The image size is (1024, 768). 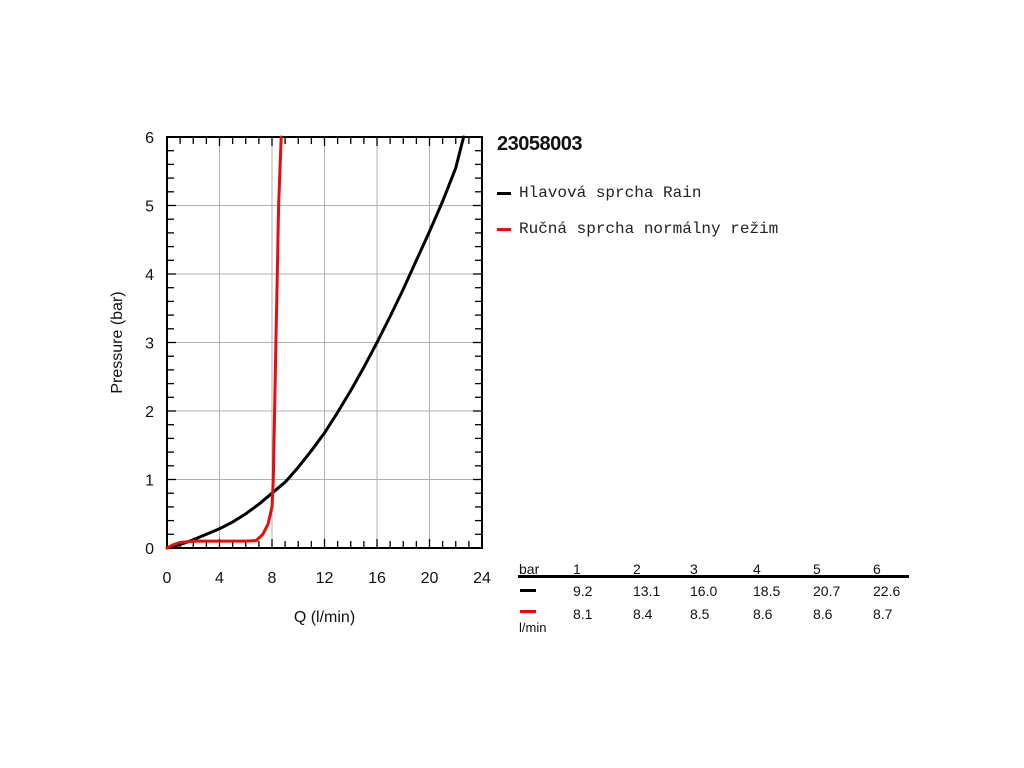 What do you see at coordinates (583, 614) in the screenshot?
I see `table-cell: 8.1` at bounding box center [583, 614].